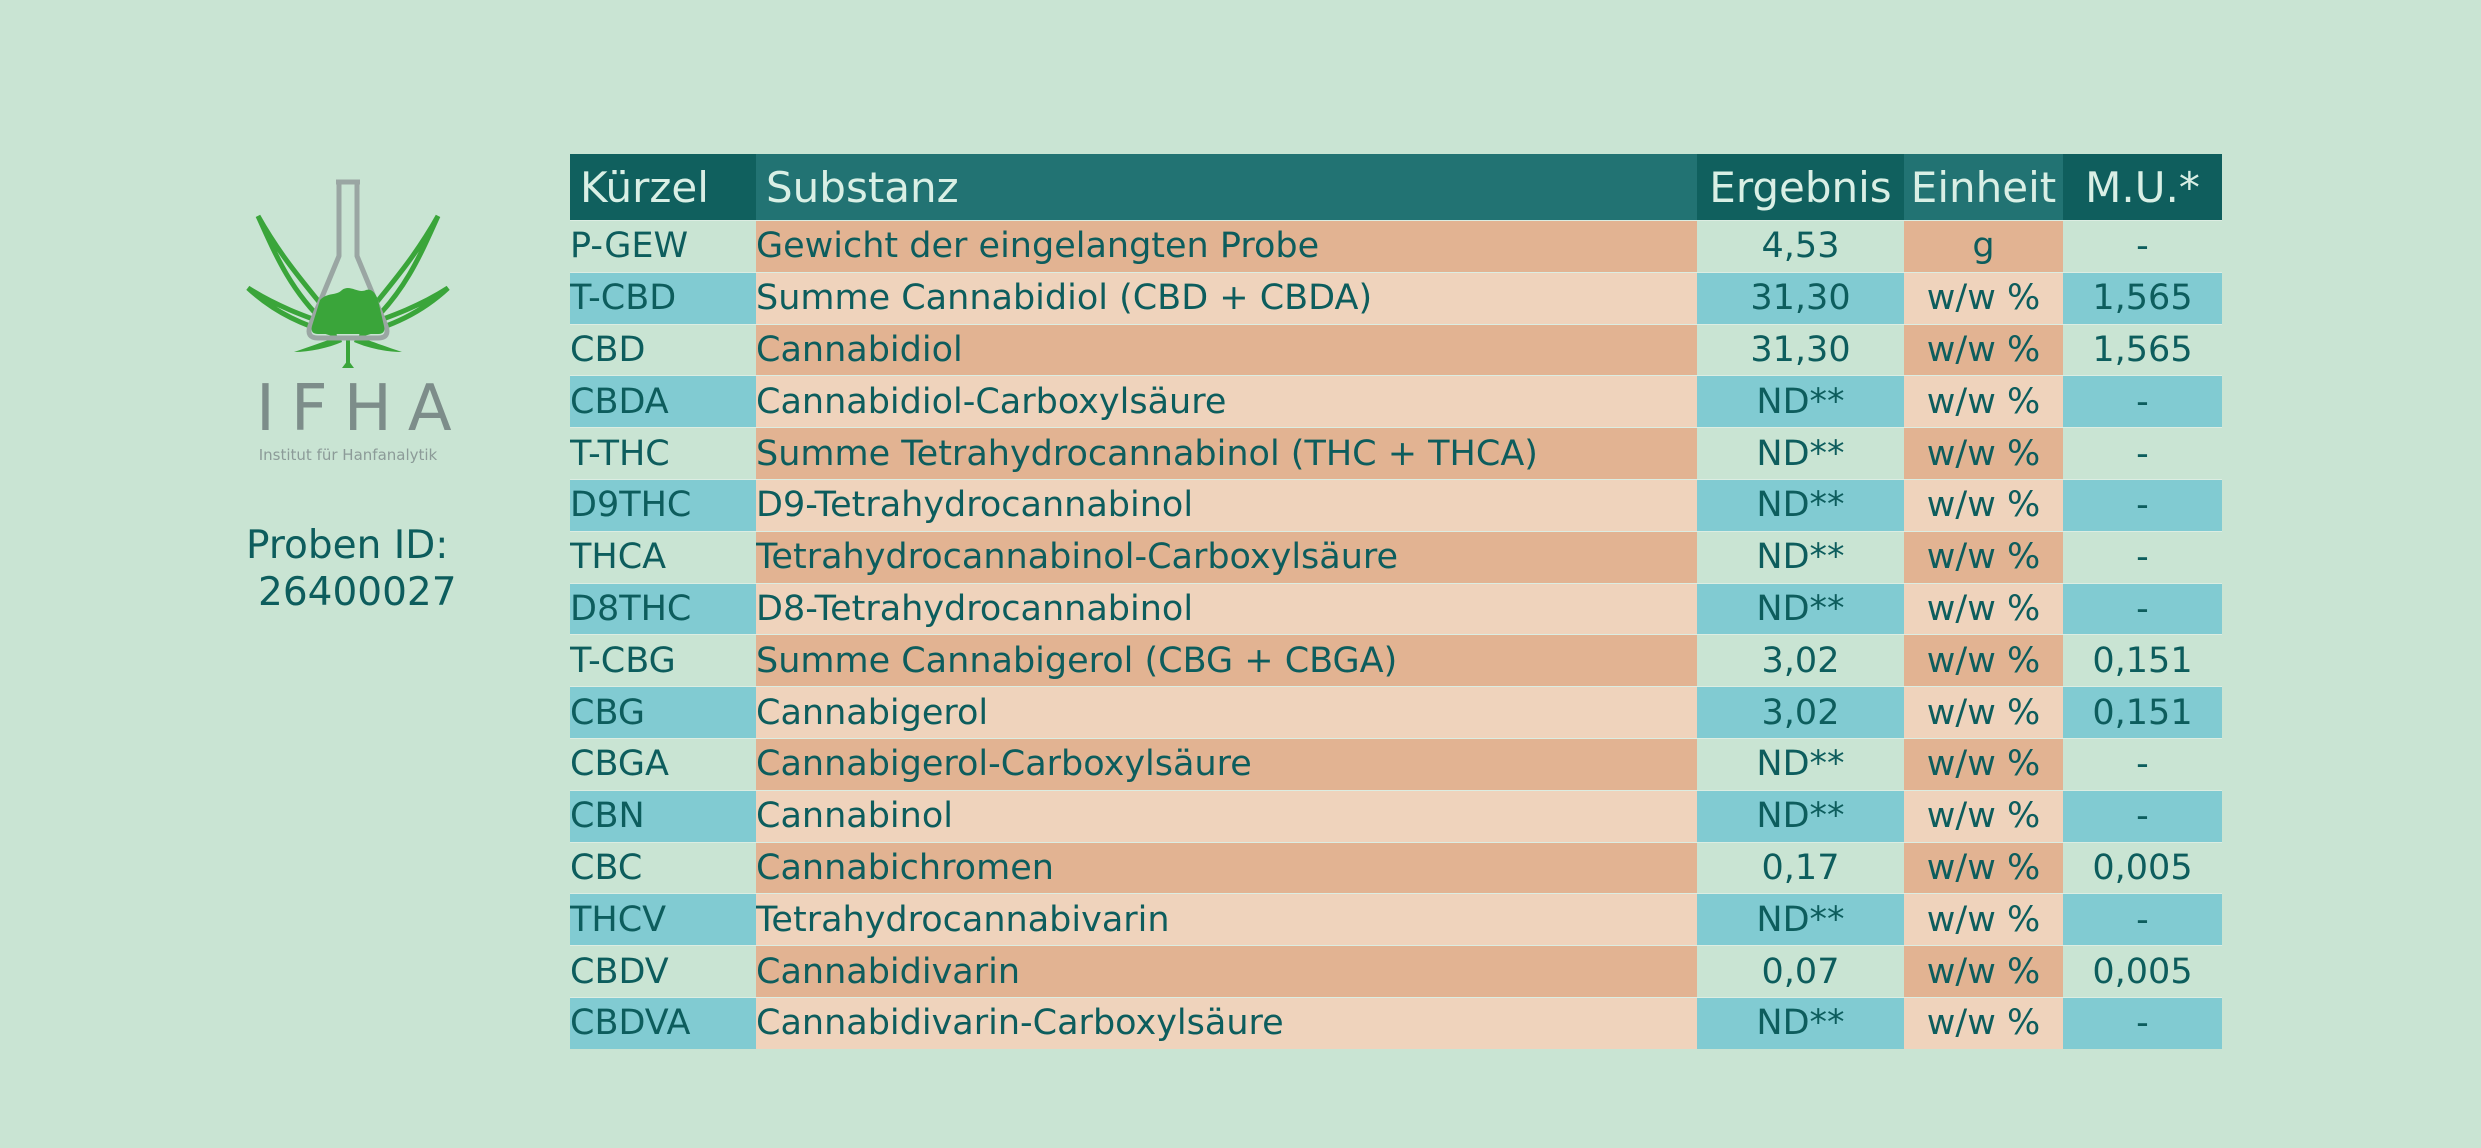  What do you see at coordinates (1226, 557) in the screenshot?
I see `cell-substanz: Tetrahydrocannabinol-Carboxylsäure` at bounding box center [1226, 557].